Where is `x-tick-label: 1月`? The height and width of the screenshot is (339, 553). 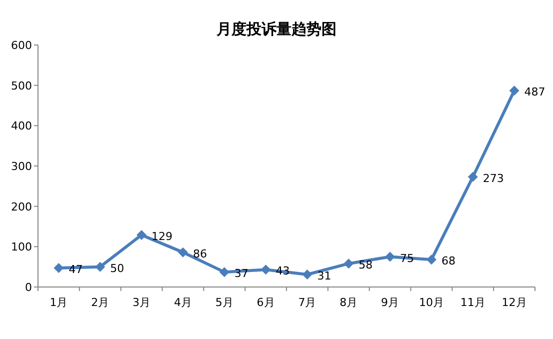 x-tick-label: 1月 is located at coordinates (59, 302).